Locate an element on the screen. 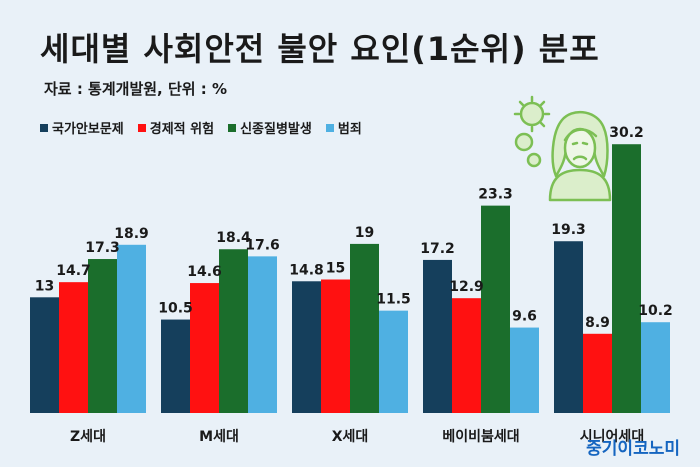 The height and width of the screenshot is (467, 700). legend-item-economic-risk: 경제적 위험 is located at coordinates (176, 127).